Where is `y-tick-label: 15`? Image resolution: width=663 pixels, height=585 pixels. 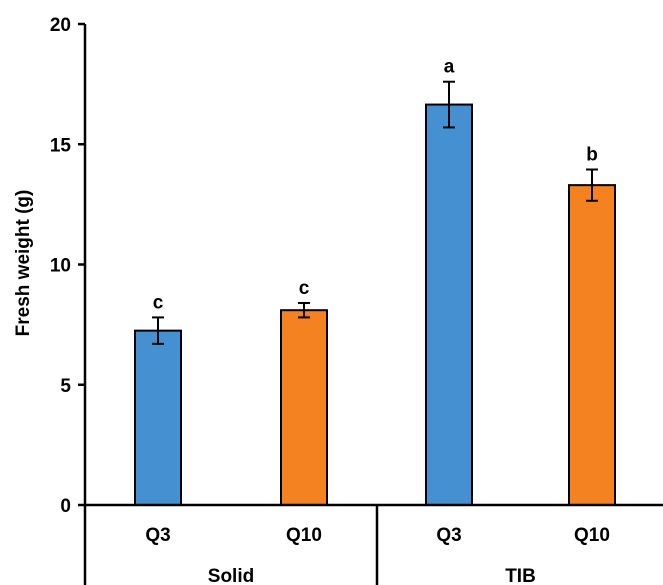
y-tick-label: 15 is located at coordinates (61, 145).